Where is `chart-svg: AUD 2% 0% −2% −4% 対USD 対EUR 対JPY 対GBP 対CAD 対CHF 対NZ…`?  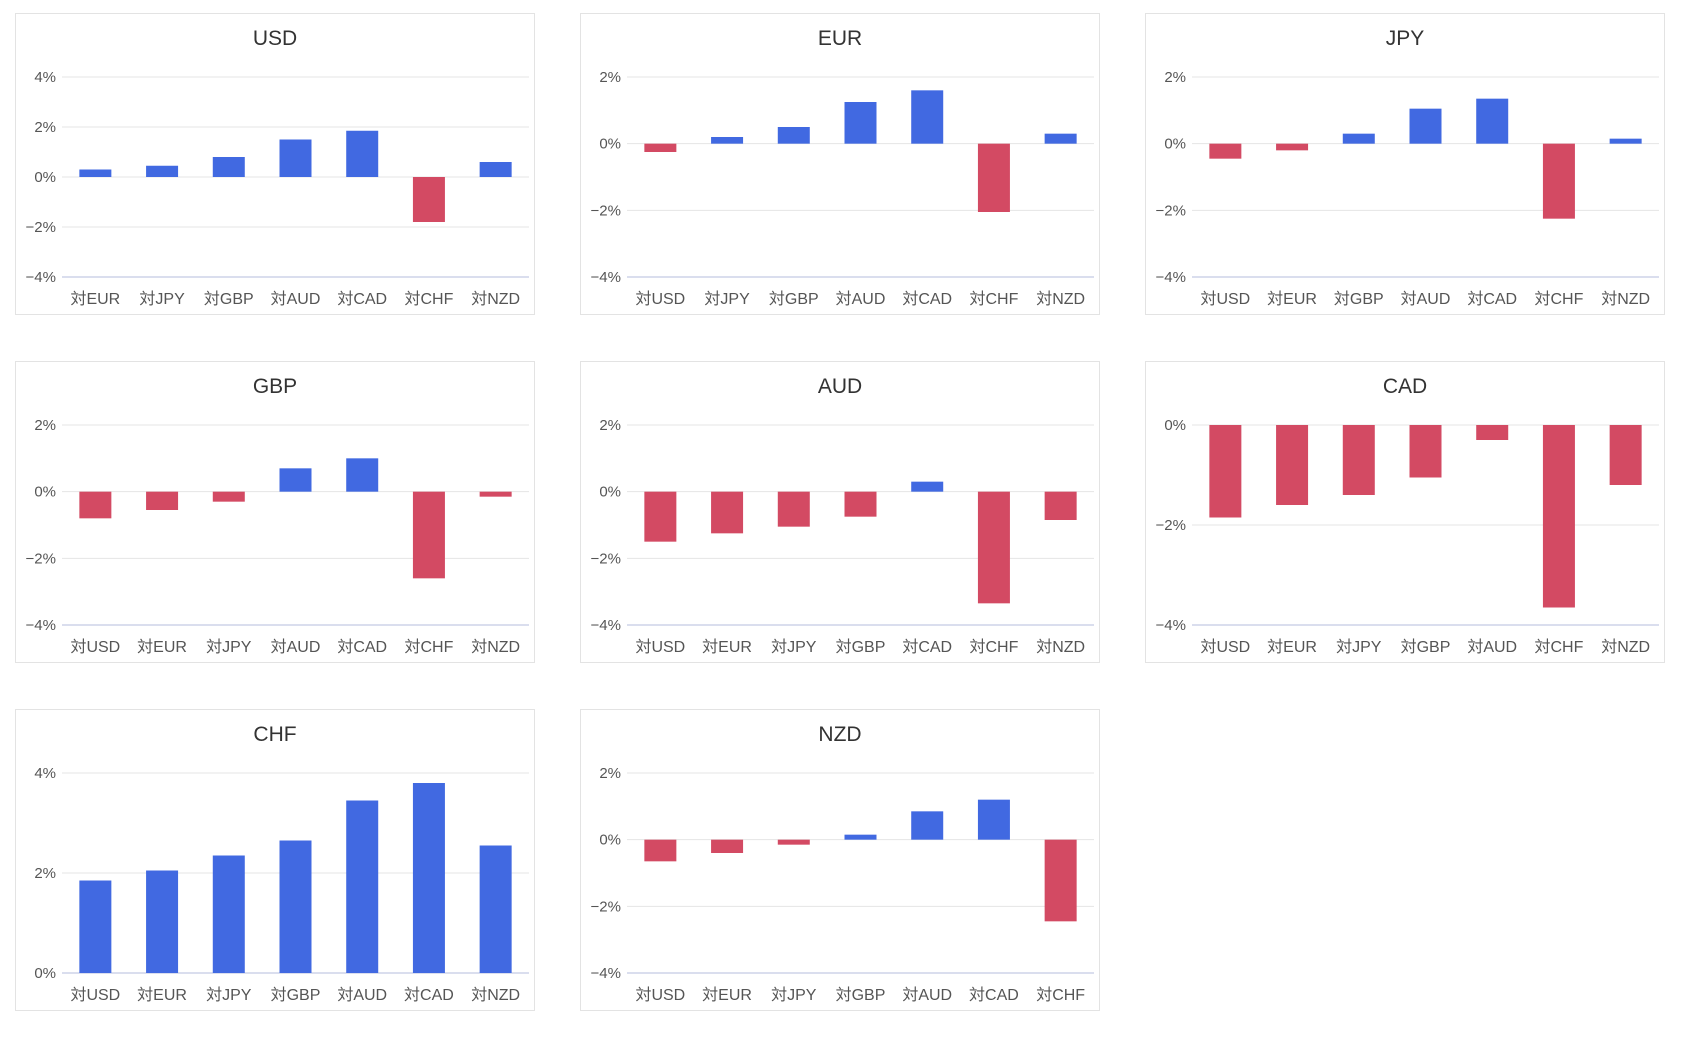 chart-svg: AUD 2% 0% −2% −4% 対USD 対EUR 対JPY 対GBP 対CAD 対CHF 対NZ… is located at coordinates (842, 515).